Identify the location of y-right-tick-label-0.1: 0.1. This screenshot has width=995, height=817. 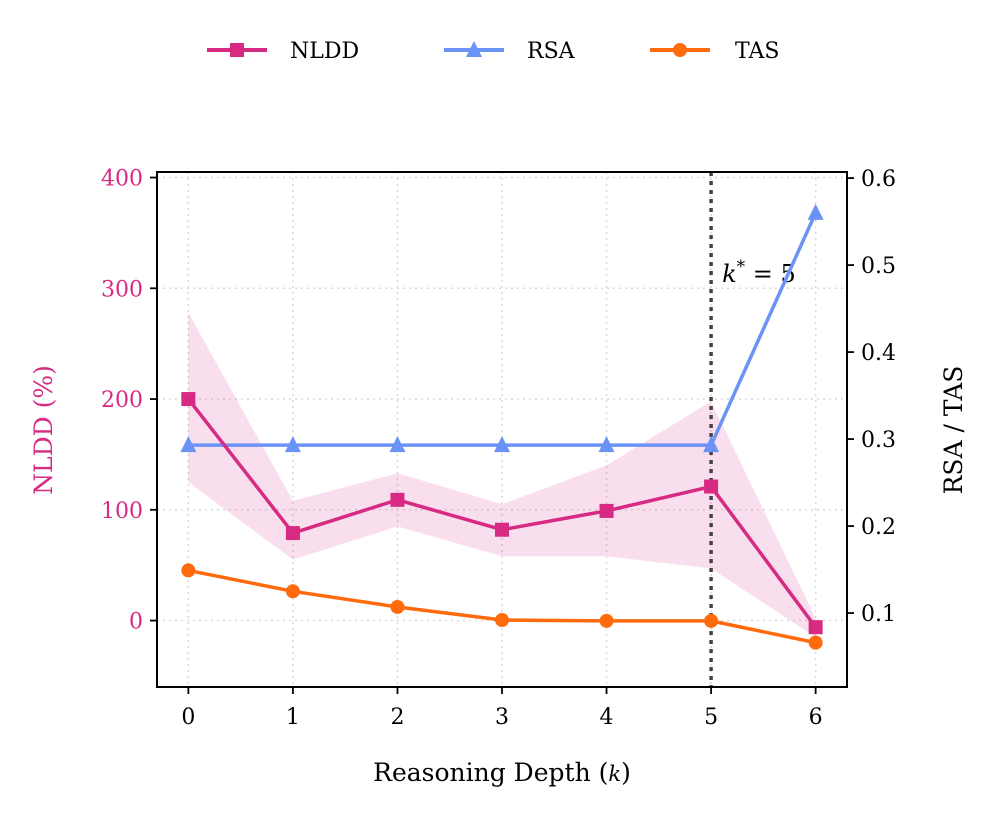
(878, 614).